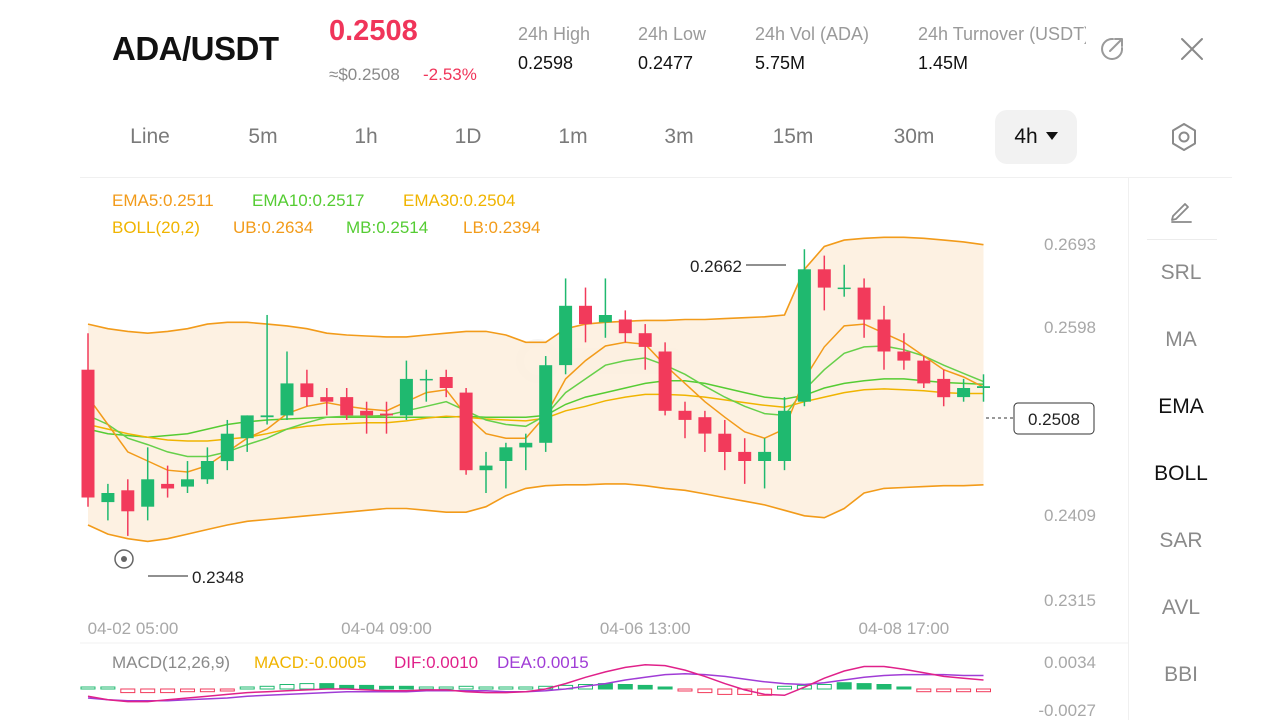 The width and height of the screenshot is (1280, 720). I want to click on macd-dif-line, so click(535, 683).